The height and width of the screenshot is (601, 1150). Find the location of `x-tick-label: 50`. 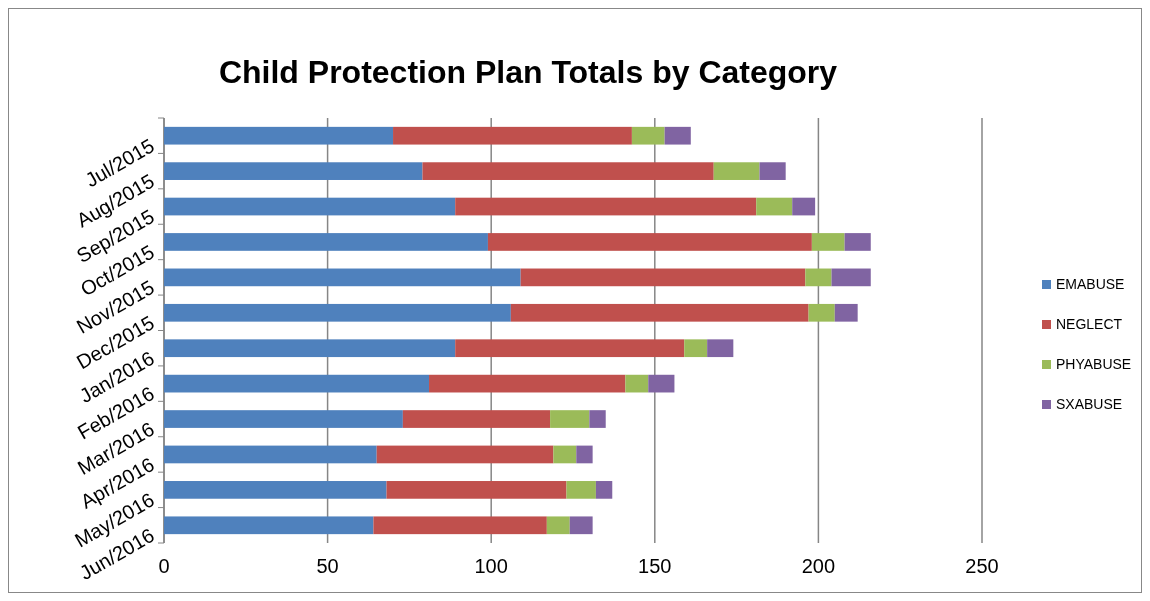

x-tick-label: 50 is located at coordinates (327, 566).